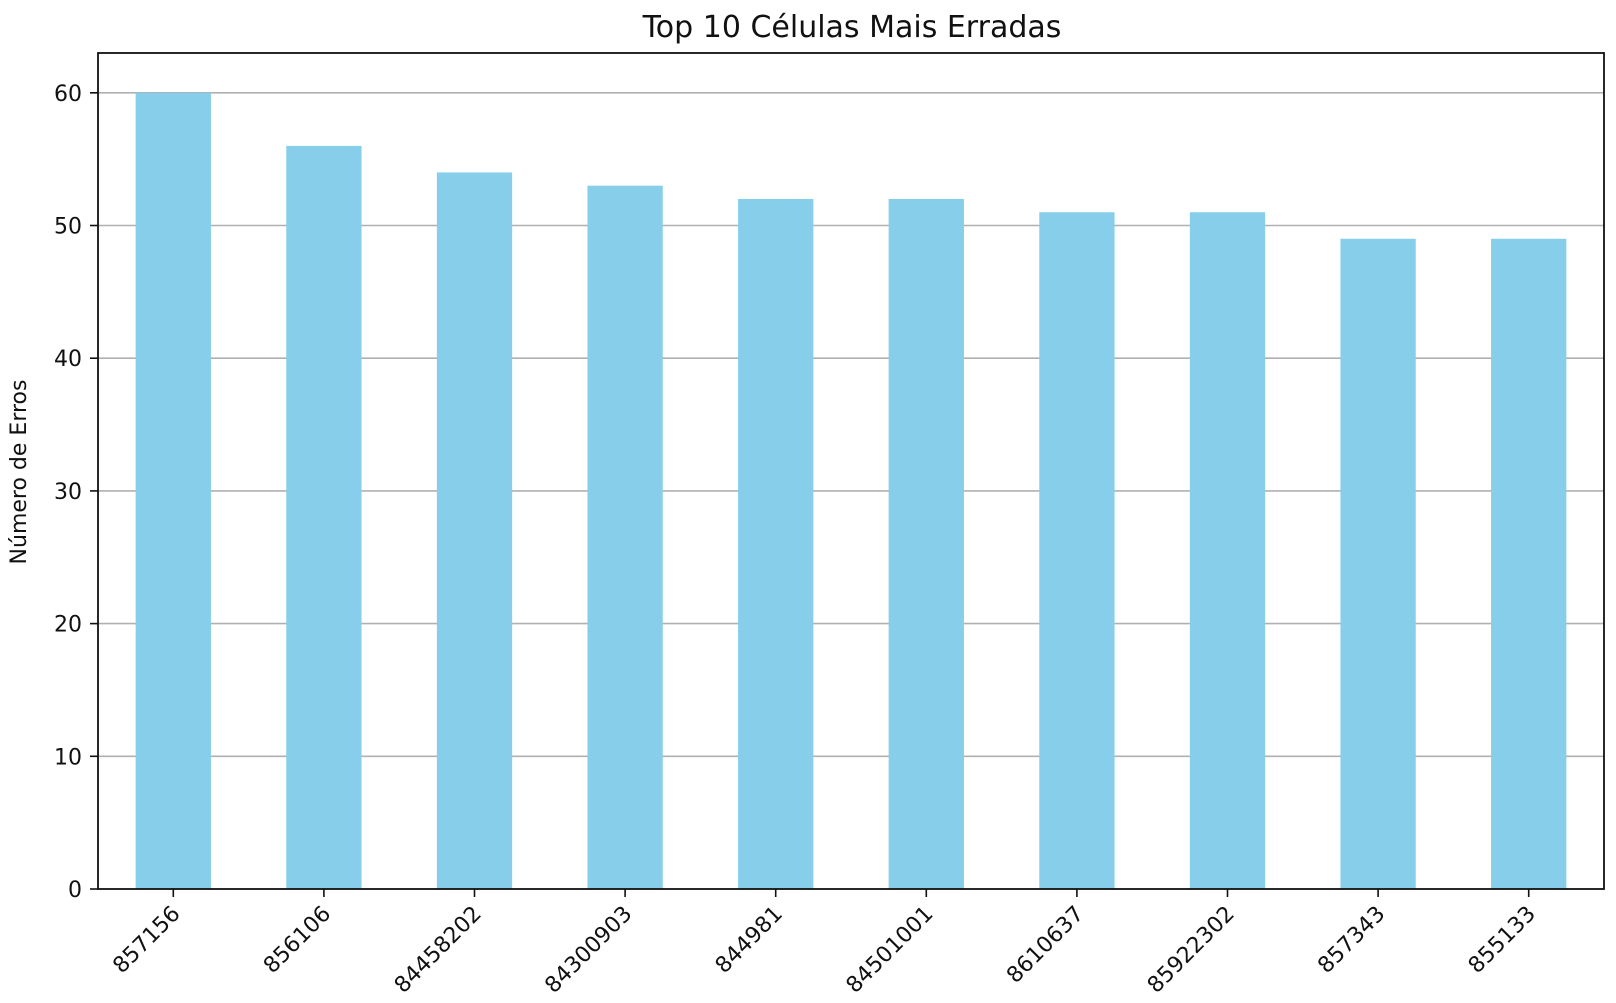  Describe the element at coordinates (297, 940) in the screenshot. I see `x-tick-label: 856106` at that location.